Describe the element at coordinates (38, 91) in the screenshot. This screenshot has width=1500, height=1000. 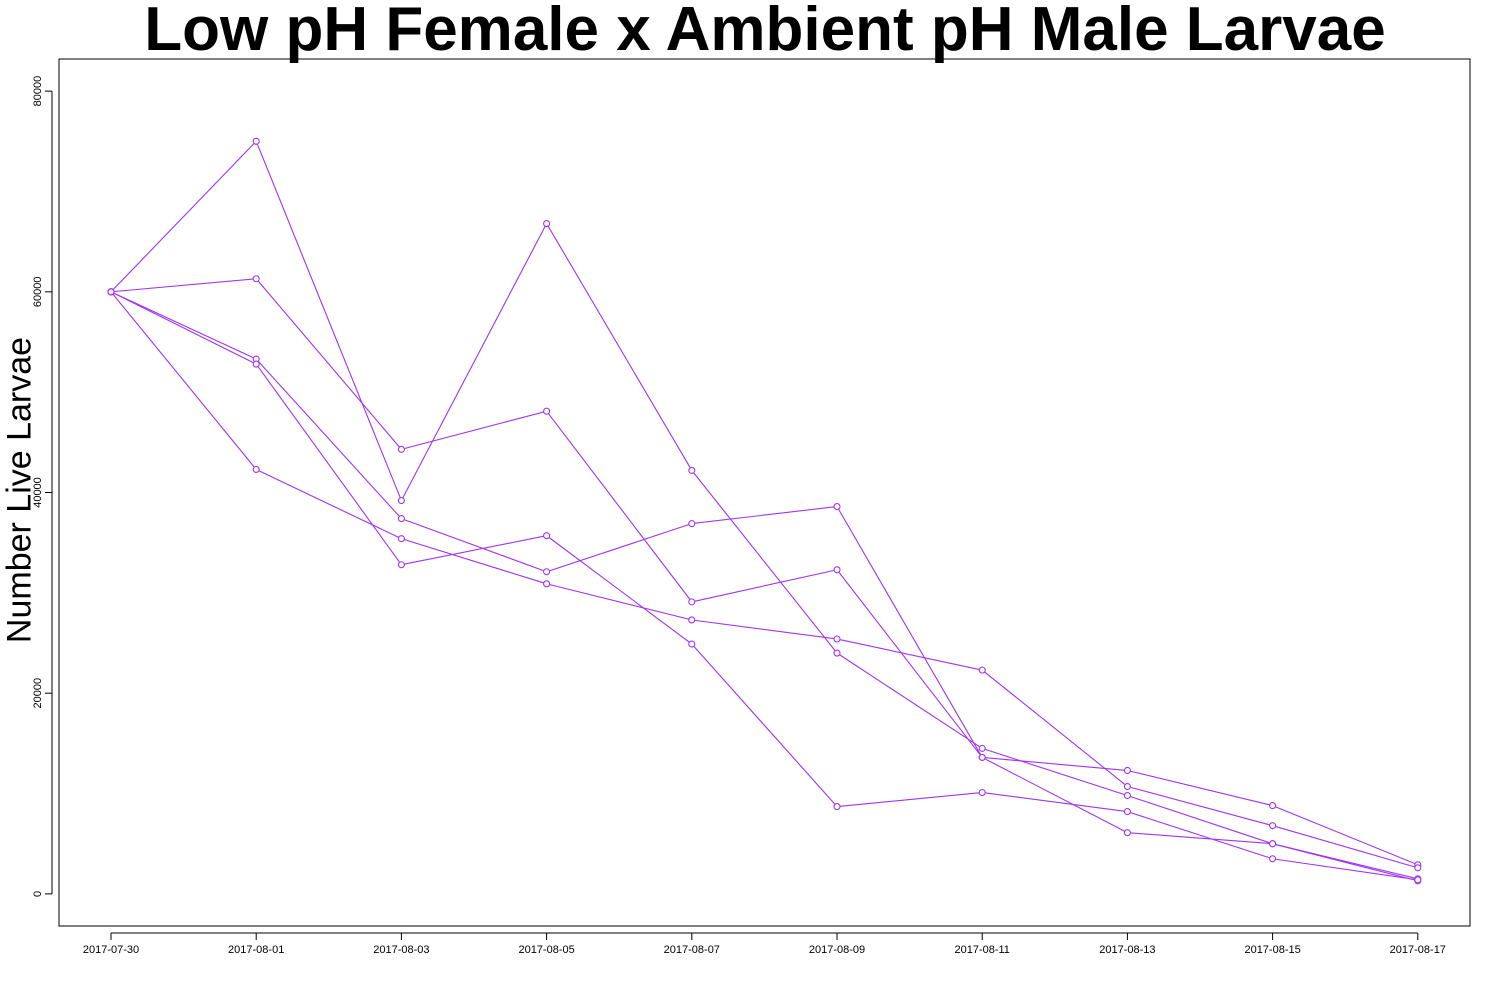
I see `y-tick-label: 80000` at that location.